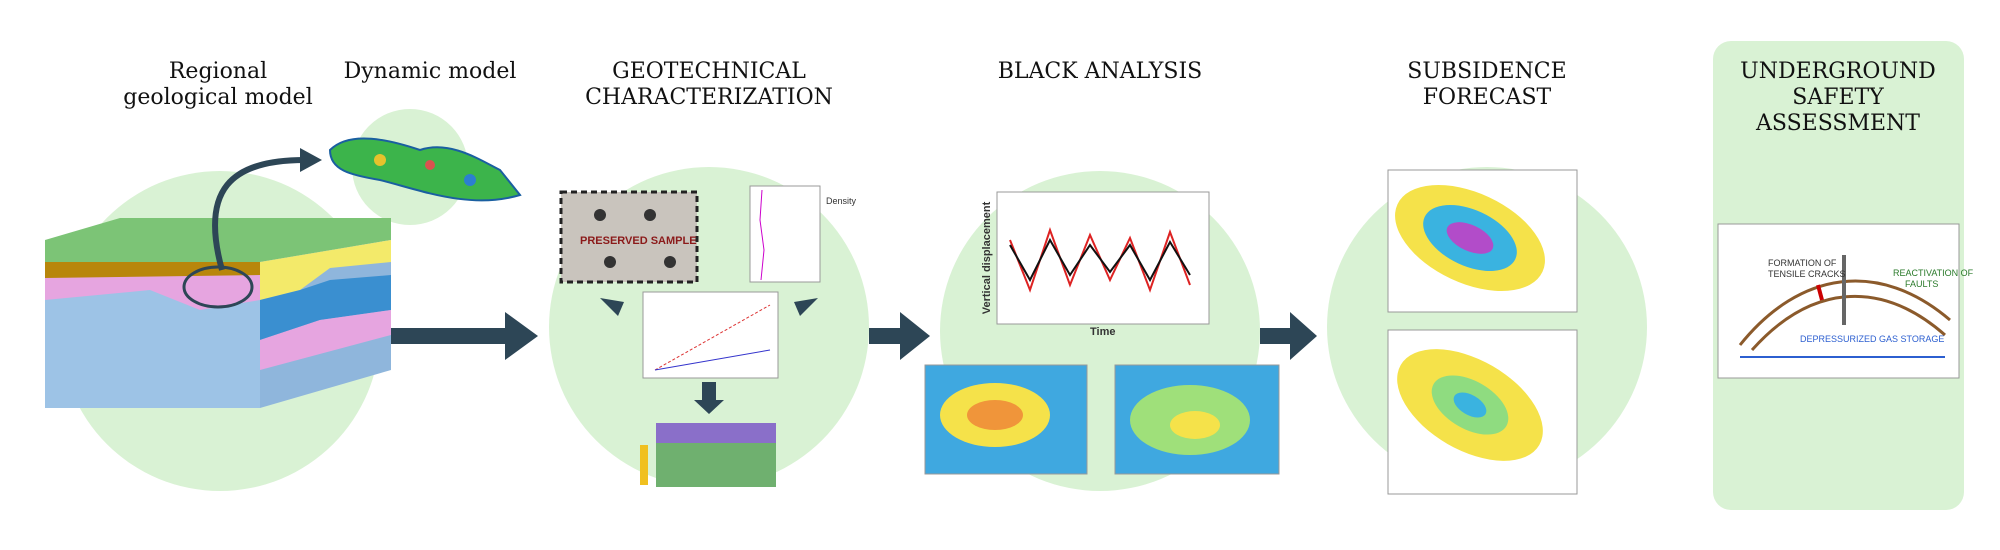 This screenshot has height=550, width=2000. What do you see at coordinates (430, 71) in the screenshot?
I see `stage-title: Dynamic model` at bounding box center [430, 71].